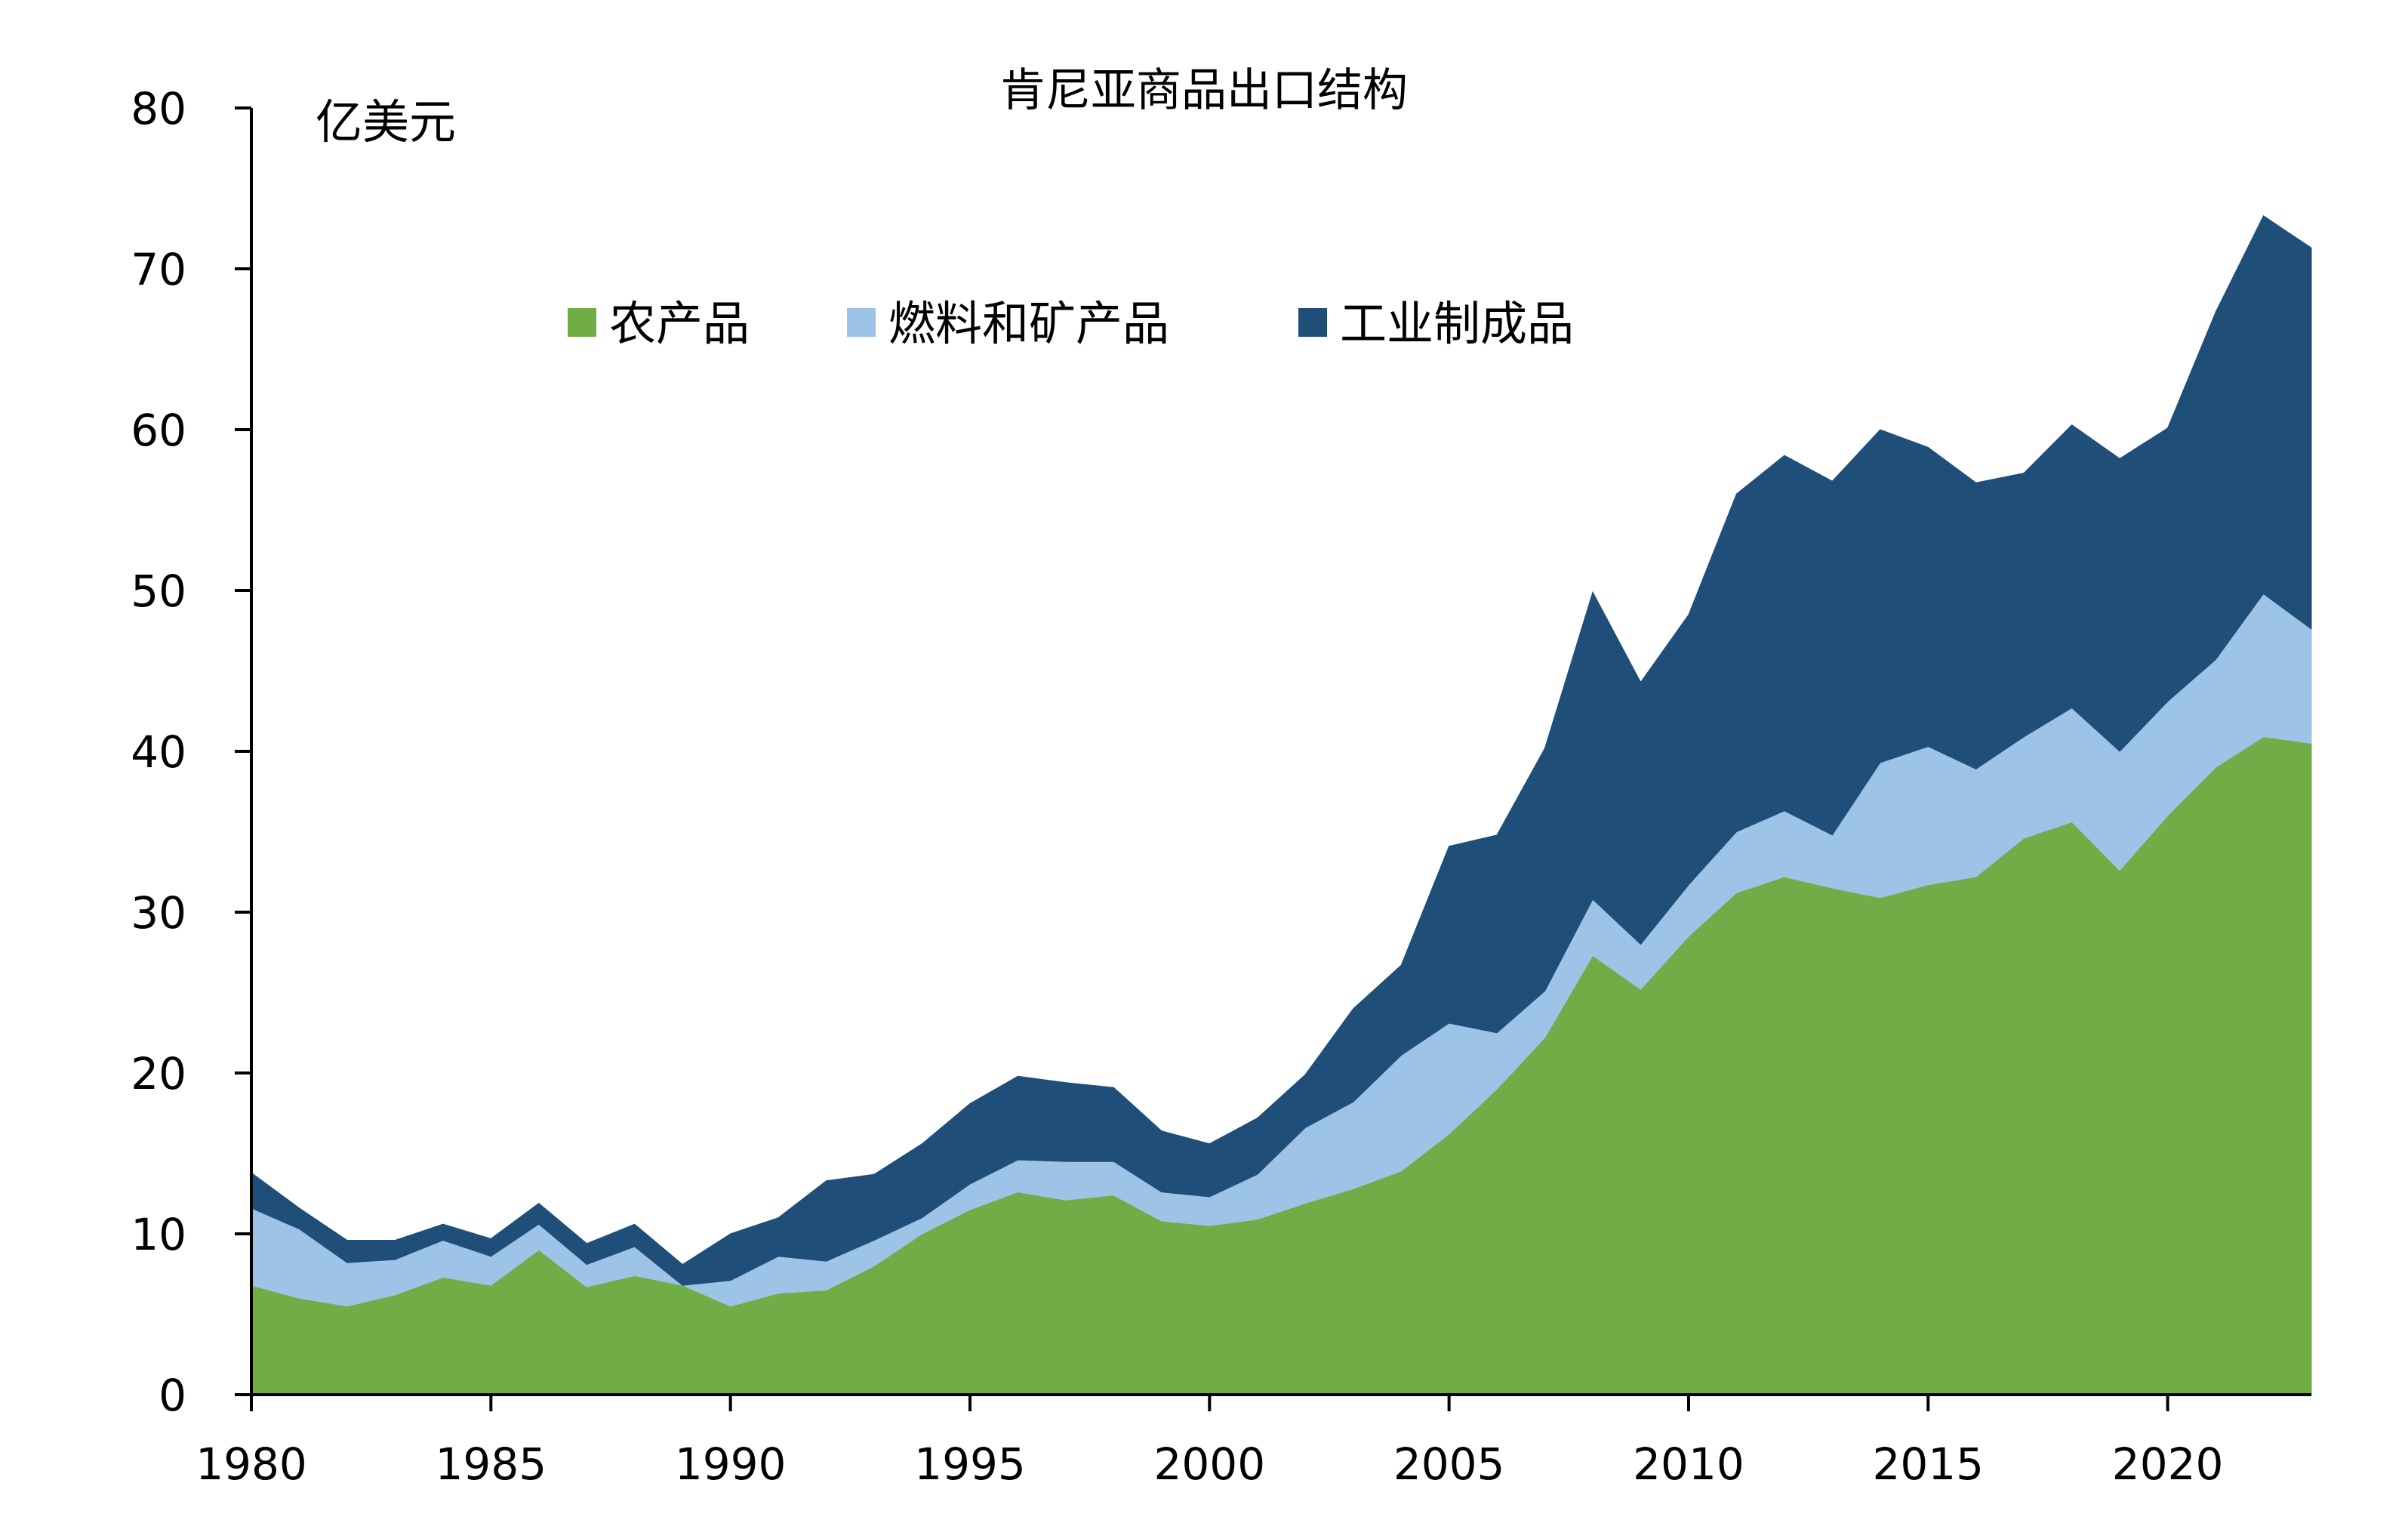  What do you see at coordinates (679, 323) in the screenshot?
I see `legend-label: 农产品` at bounding box center [679, 323].